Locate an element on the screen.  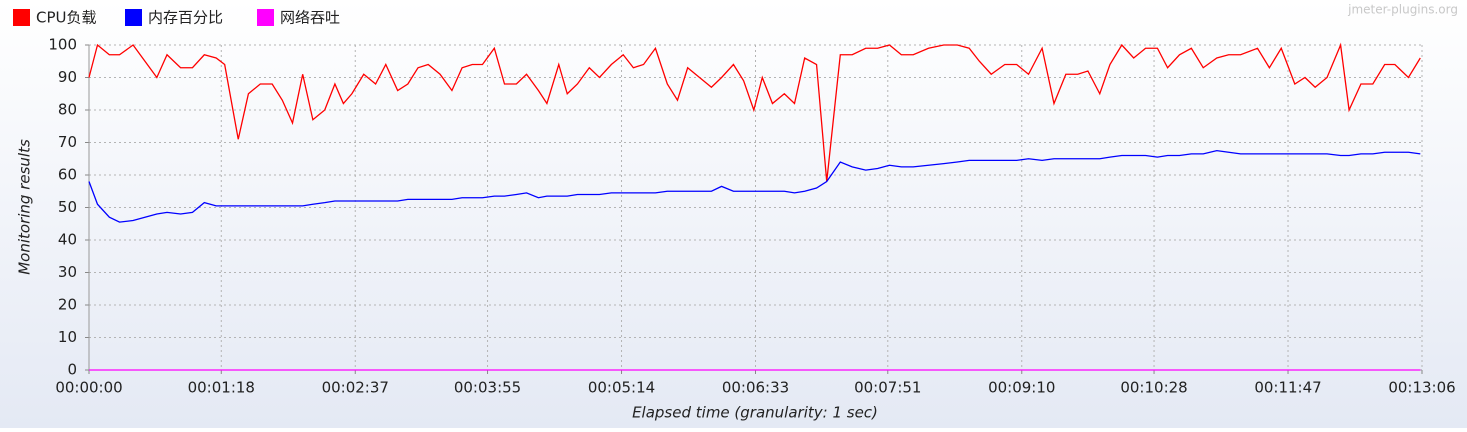
y-tick-label: 70 is located at coordinates (67, 142).